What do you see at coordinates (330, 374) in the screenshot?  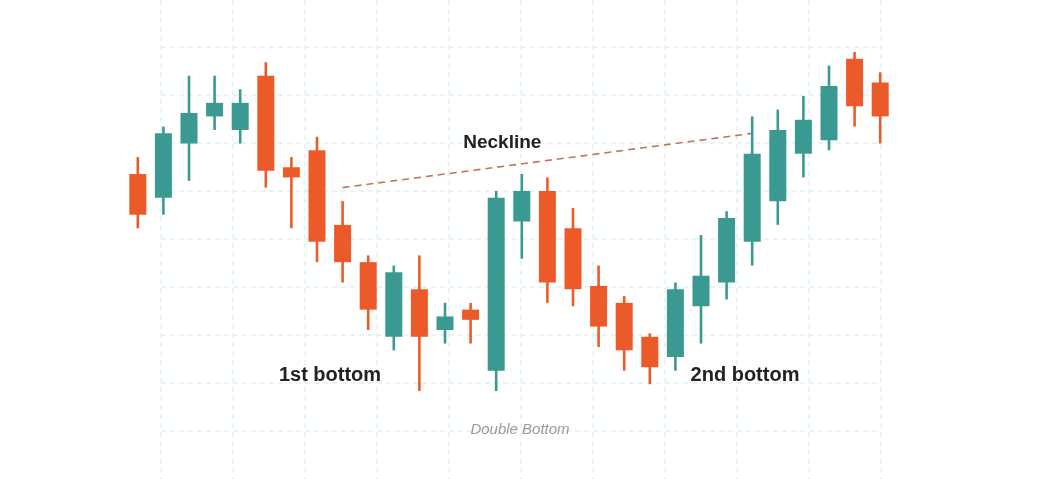 I see `annotation: 1st bottom` at bounding box center [330, 374].